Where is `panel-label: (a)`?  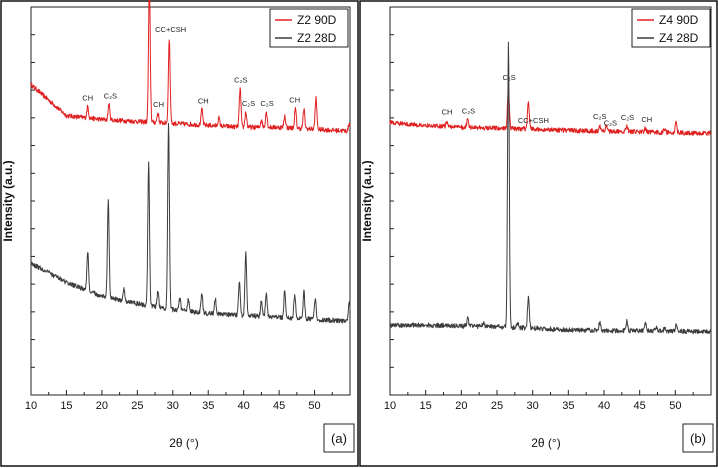
panel-label: (a) is located at coordinates (339, 438).